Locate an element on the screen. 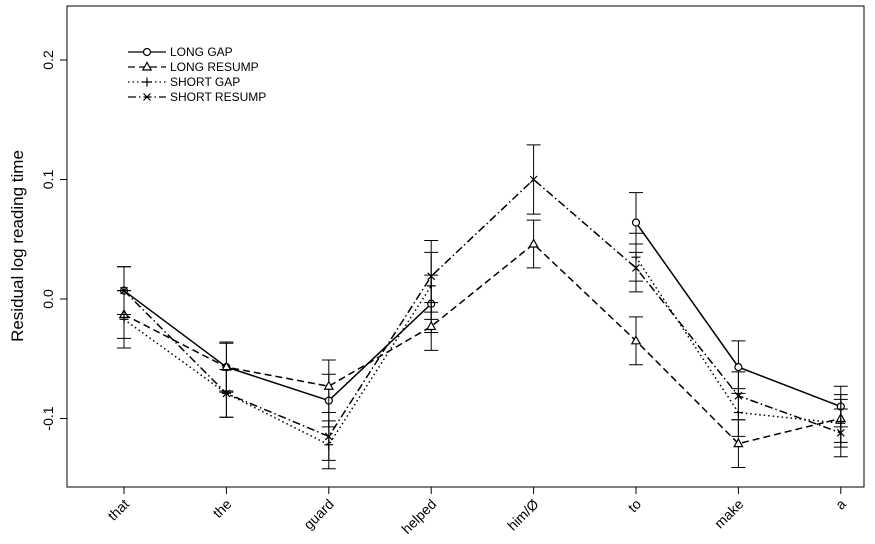  legend-label: SHORT GAP is located at coordinates (205, 82).